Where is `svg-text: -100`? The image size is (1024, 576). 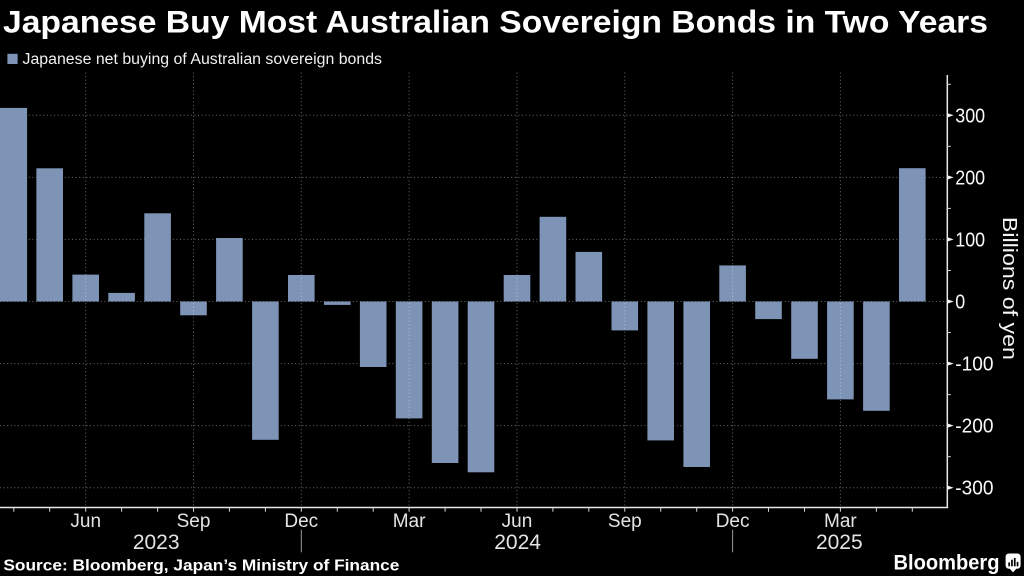
svg-text: -100 is located at coordinates (974, 365).